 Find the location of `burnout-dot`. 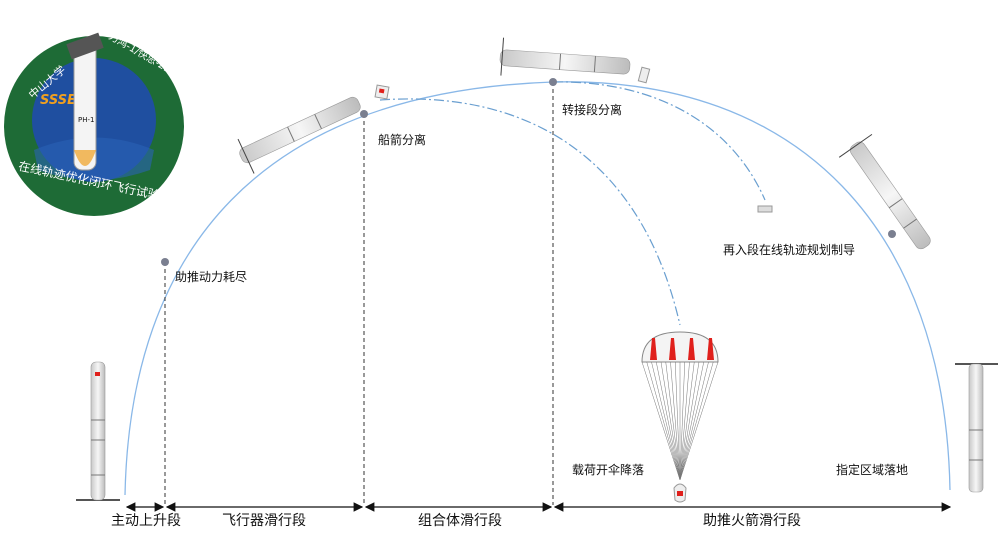

burnout-dot is located at coordinates (165, 262).